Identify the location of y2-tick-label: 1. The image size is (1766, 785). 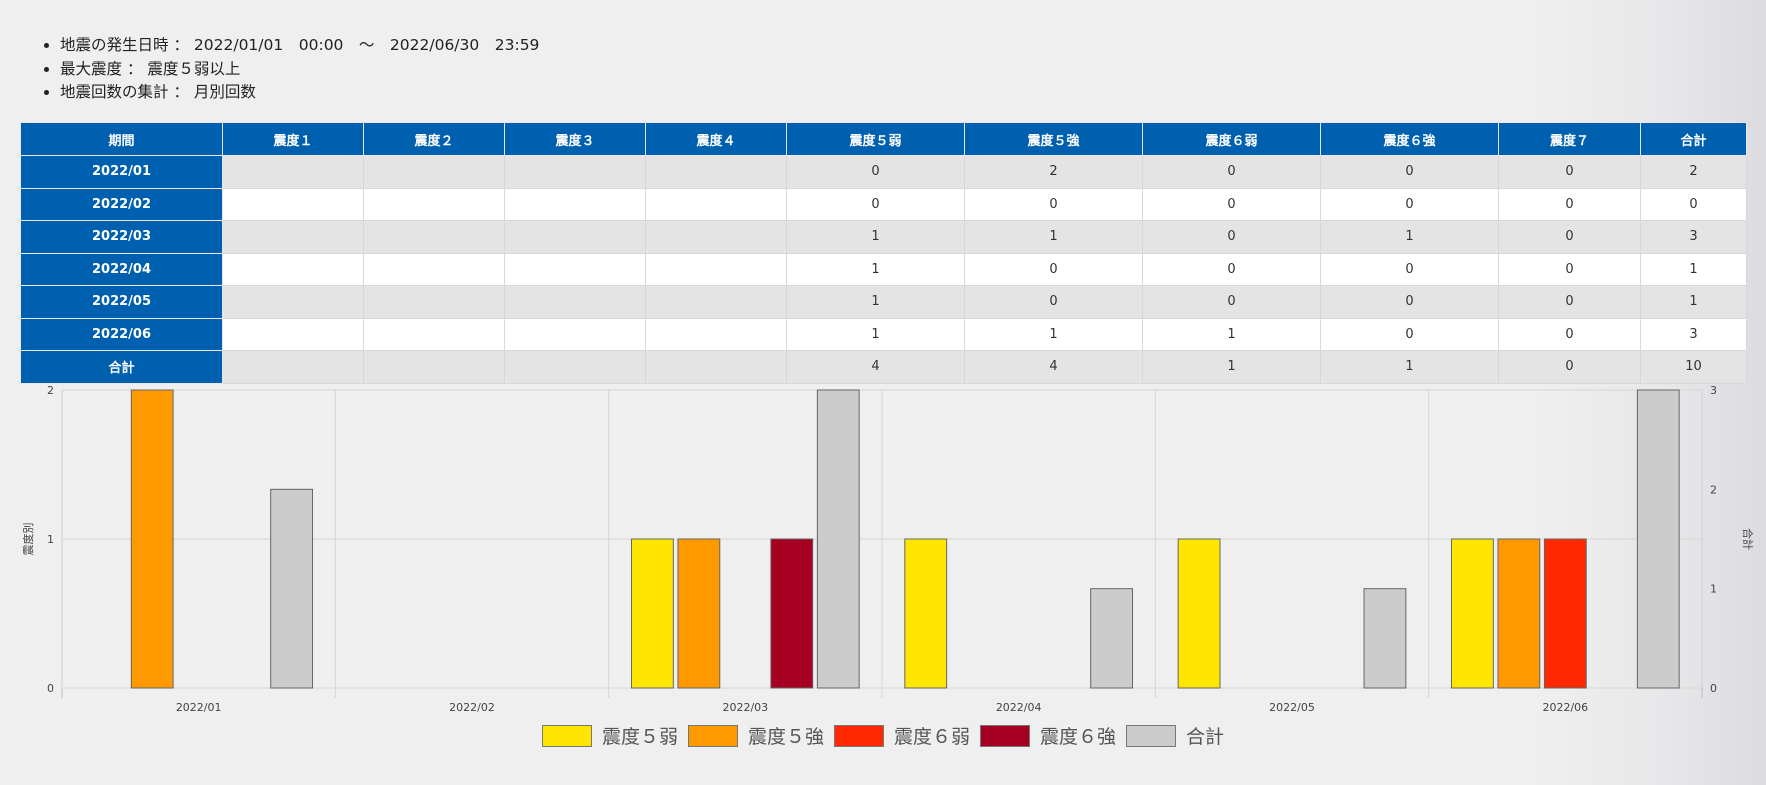
(1713, 589).